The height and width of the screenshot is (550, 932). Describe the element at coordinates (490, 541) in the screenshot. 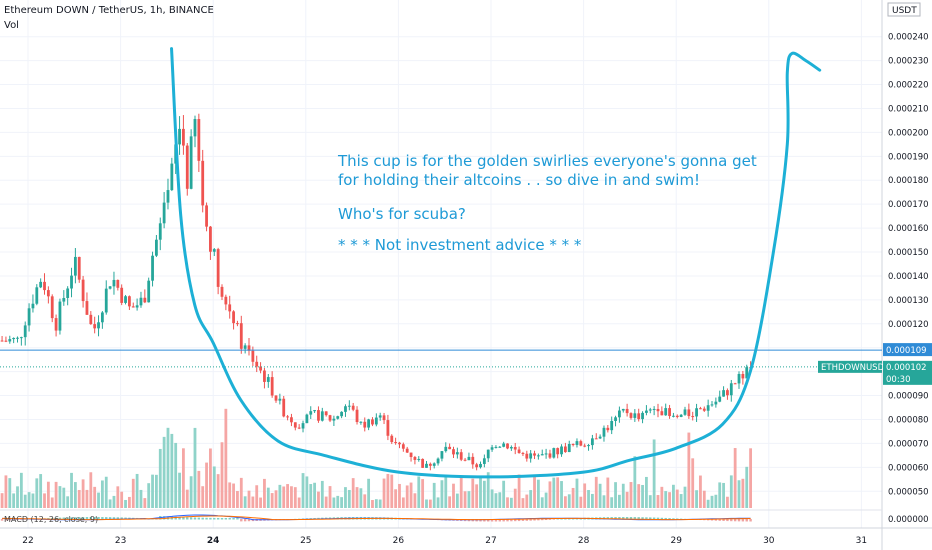

I see `x-tick-label: 27` at that location.